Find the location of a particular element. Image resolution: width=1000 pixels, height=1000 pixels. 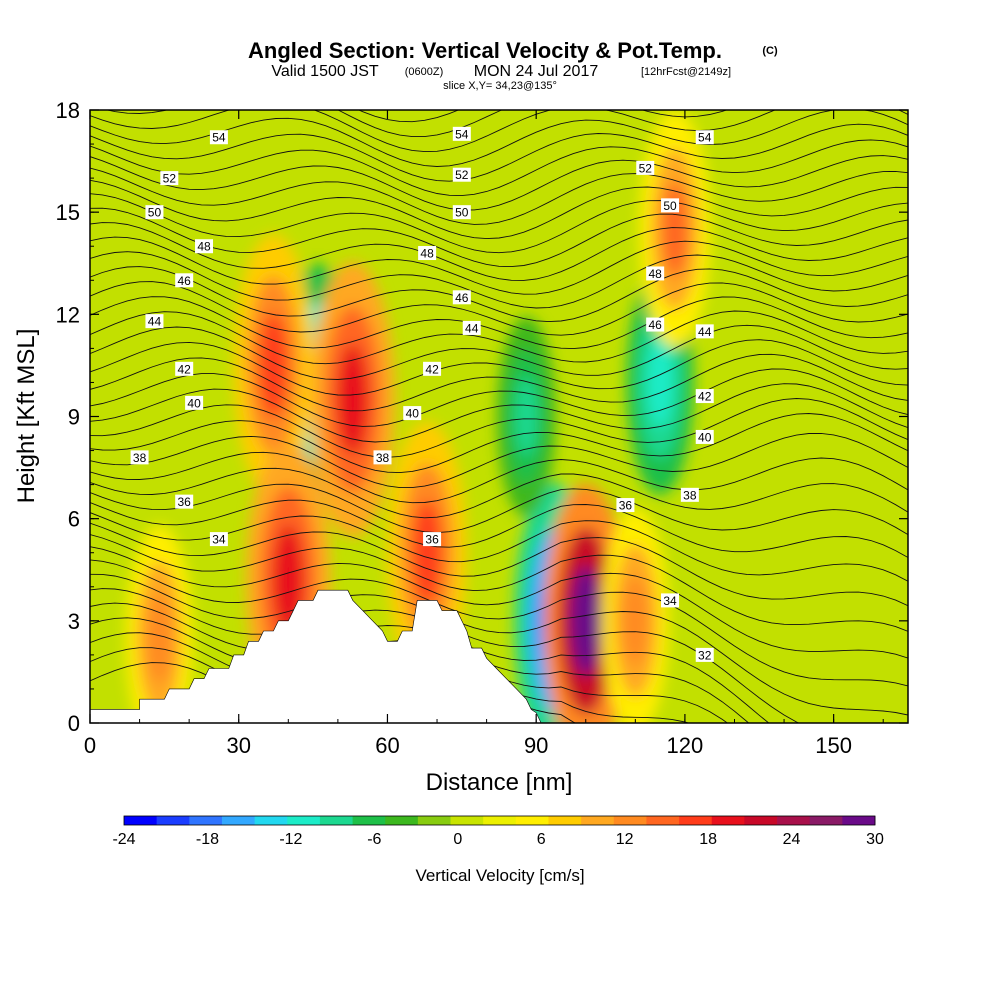

valid-date: MON 24 Jul 2017 is located at coordinates (536, 71).